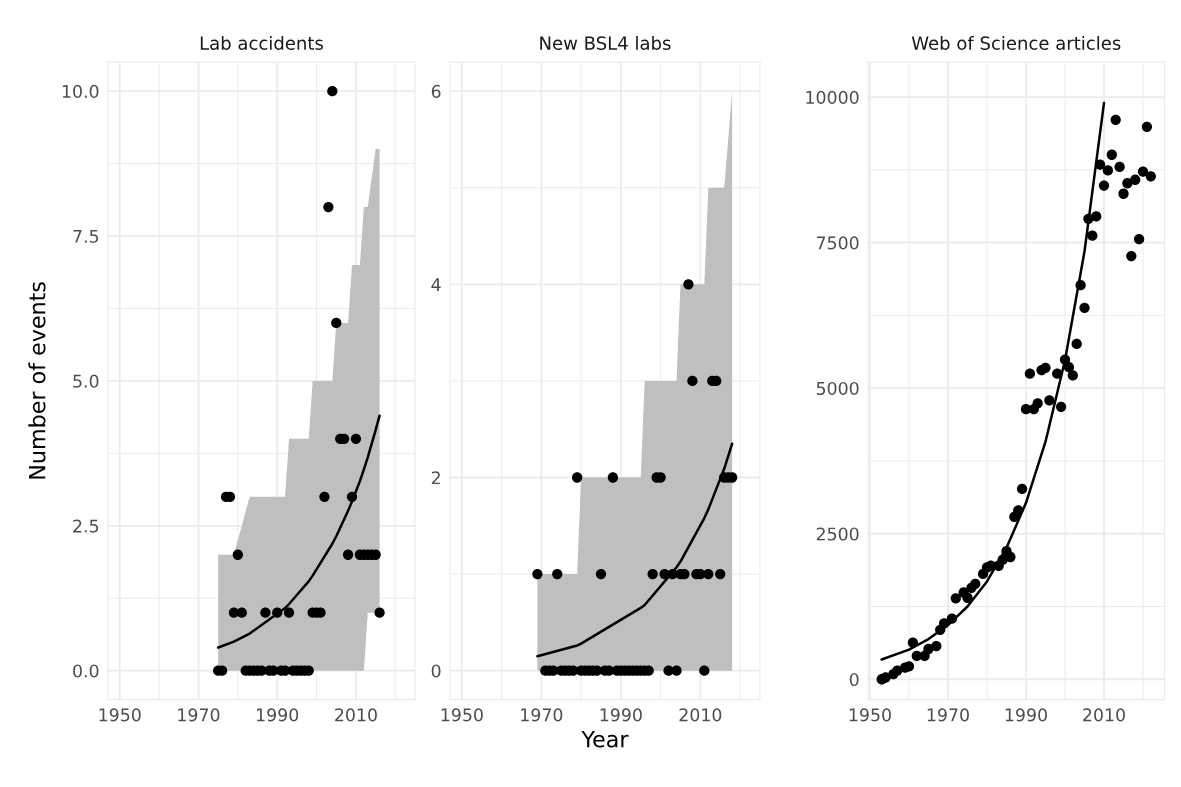  I want to click on y-tick-label: 2, so click(435, 478).